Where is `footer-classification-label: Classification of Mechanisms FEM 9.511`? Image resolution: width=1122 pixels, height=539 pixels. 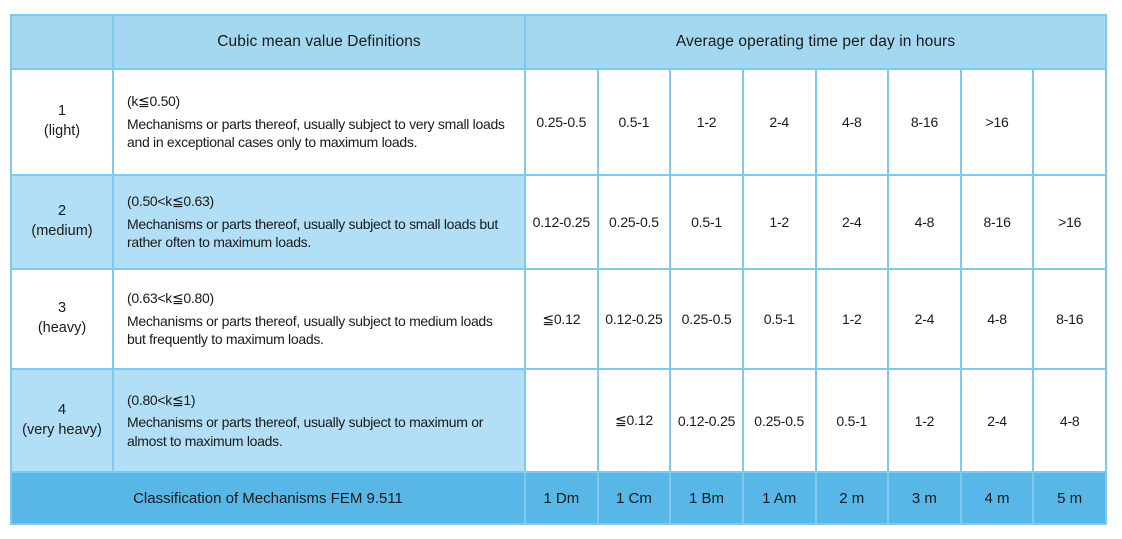 footer-classification-label: Classification of Mechanisms FEM 9.511 is located at coordinates (268, 498).